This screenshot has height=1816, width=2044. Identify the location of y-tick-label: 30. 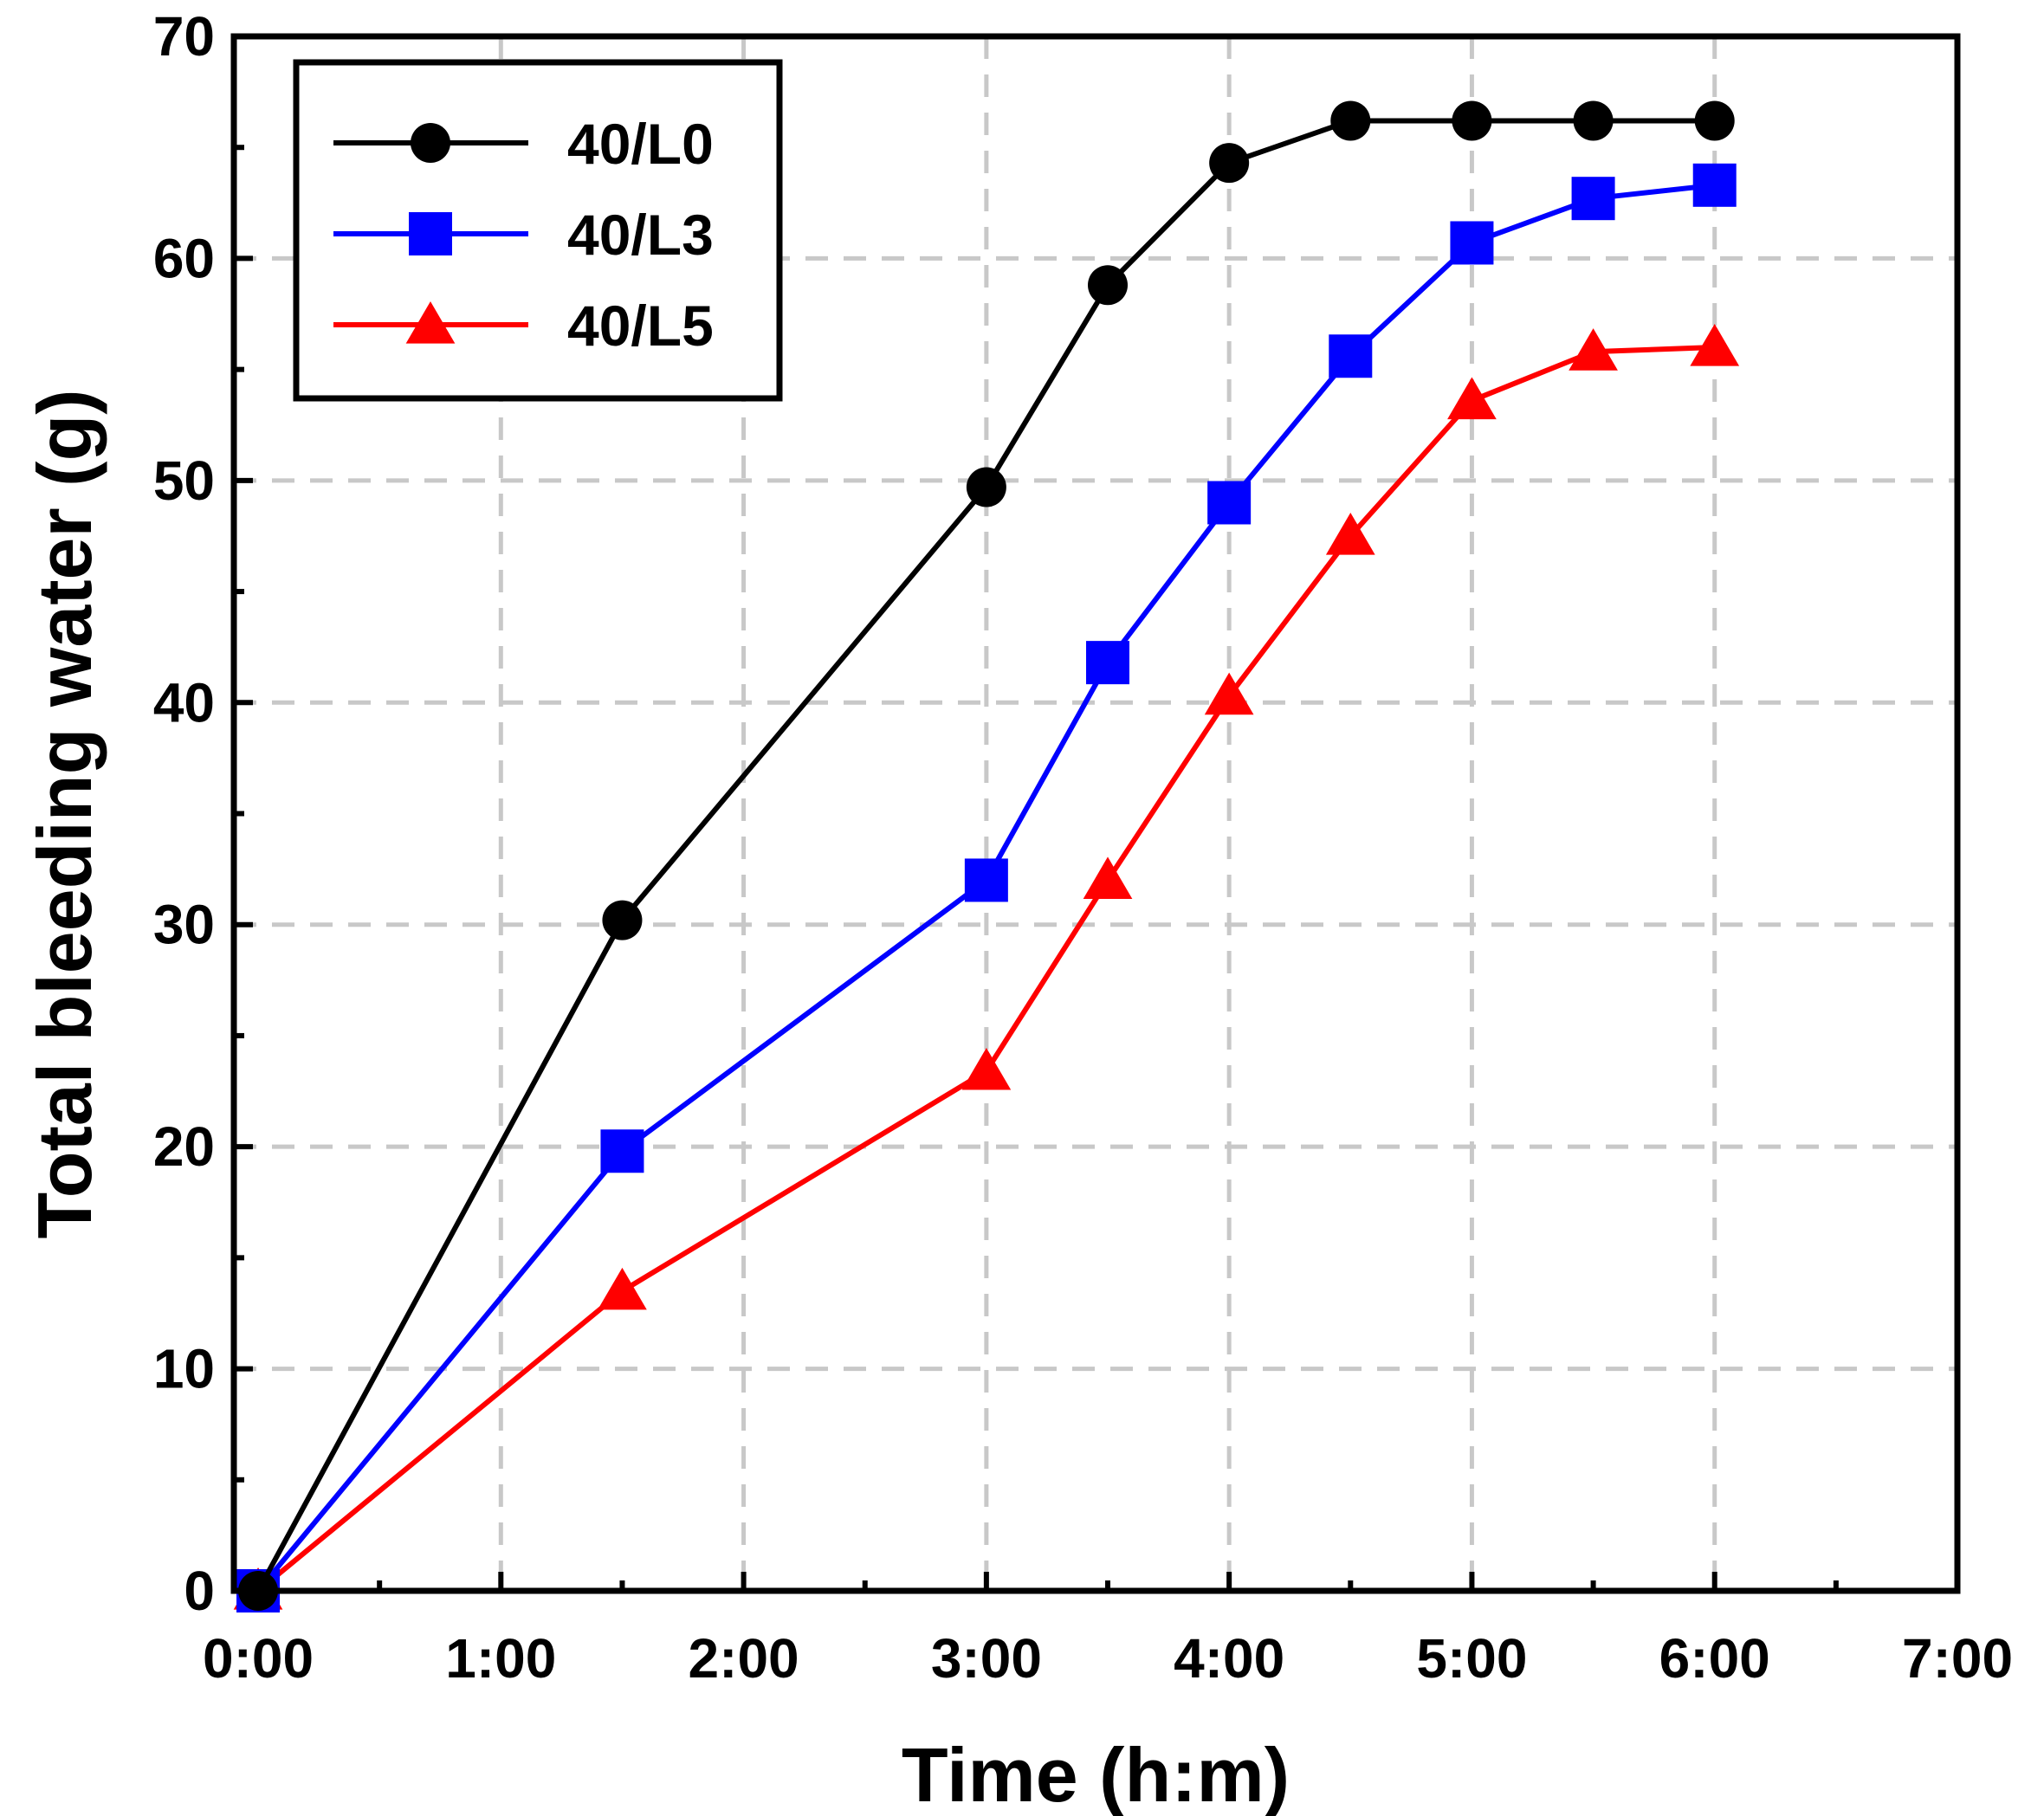
(184, 925).